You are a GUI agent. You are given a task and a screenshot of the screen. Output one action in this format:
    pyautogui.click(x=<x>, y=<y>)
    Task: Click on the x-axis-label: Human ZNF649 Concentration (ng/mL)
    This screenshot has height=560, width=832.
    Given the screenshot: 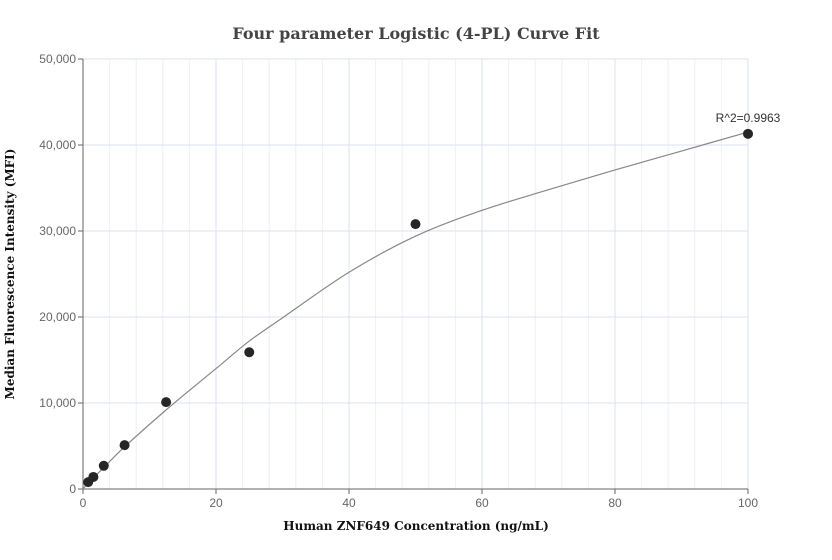 What is the action you would take?
    pyautogui.click(x=416, y=526)
    